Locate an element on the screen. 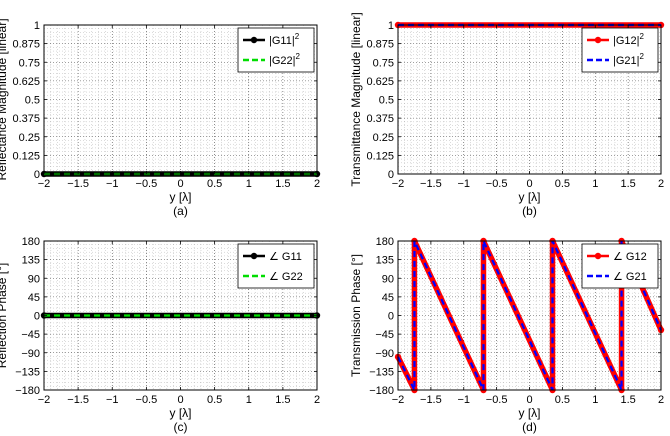  y-axis-label: Transmission Phase [°] is located at coordinates (356, 315).